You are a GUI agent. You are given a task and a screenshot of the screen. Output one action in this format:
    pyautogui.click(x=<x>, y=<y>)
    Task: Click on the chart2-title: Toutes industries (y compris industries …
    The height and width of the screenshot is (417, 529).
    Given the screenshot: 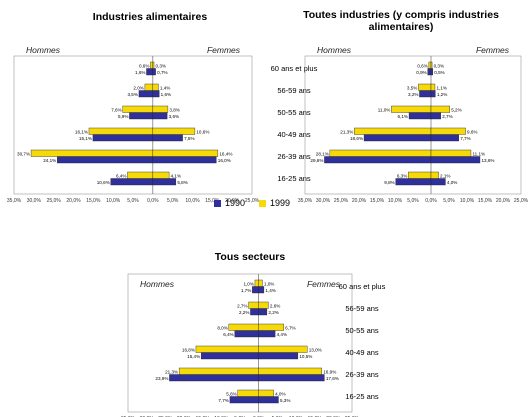 What is the action you would take?
    pyautogui.click(x=401, y=21)
    